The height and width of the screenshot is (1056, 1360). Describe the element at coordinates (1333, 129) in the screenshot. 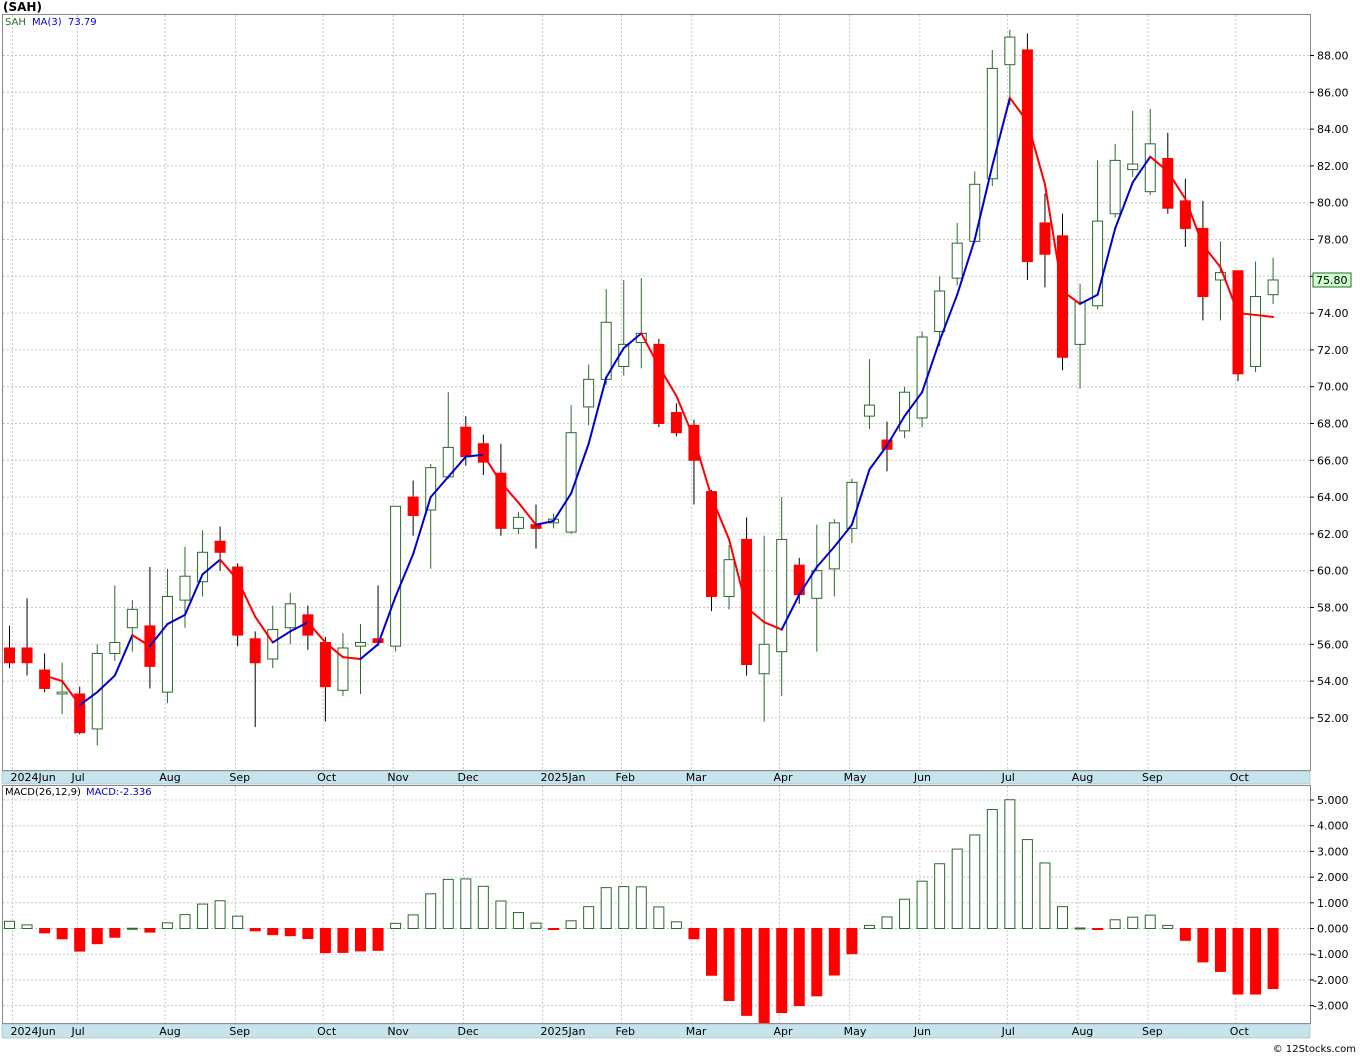

I see `price-y-tick-label: 84.00` at that location.